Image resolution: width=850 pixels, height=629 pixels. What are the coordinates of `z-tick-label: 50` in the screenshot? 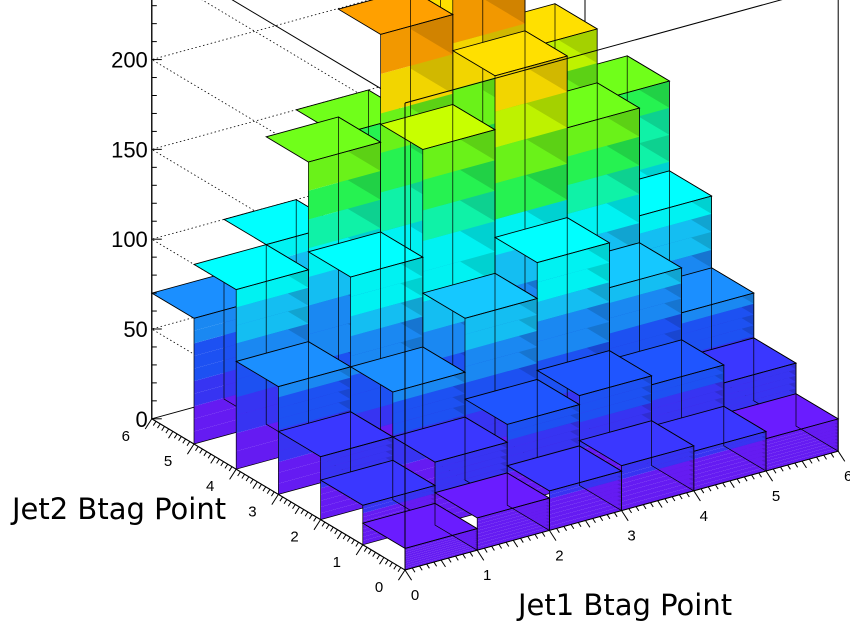 It's located at (135, 329).